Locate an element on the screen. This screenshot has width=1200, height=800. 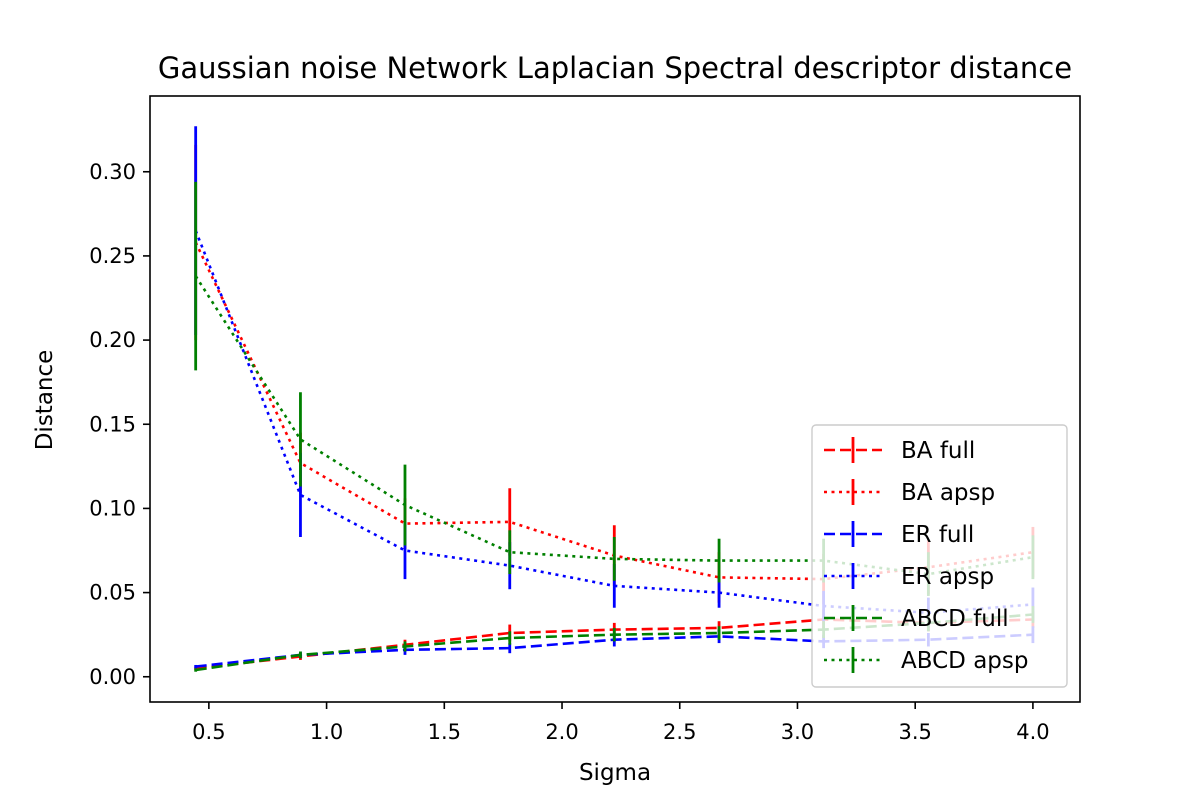
y-tick-label: 0.25 is located at coordinates (112, 256).